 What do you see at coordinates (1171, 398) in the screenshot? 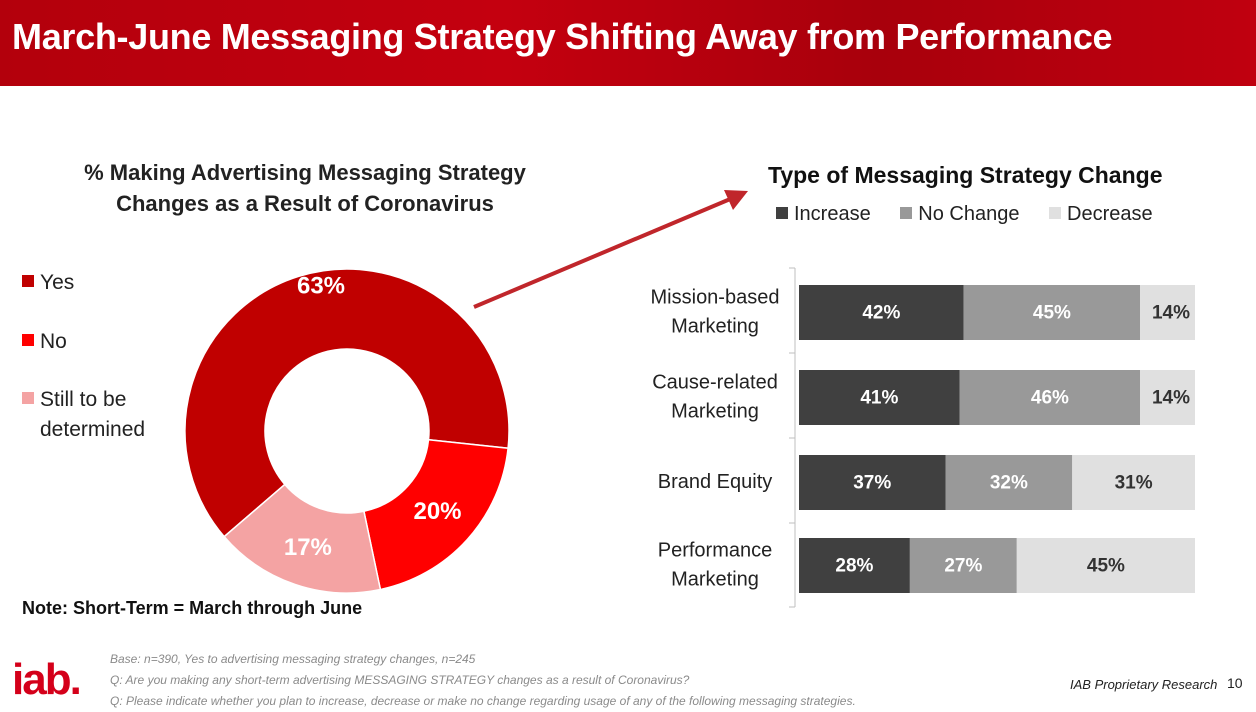
I see `bar-label-1-decrease: 14%` at bounding box center [1171, 398].